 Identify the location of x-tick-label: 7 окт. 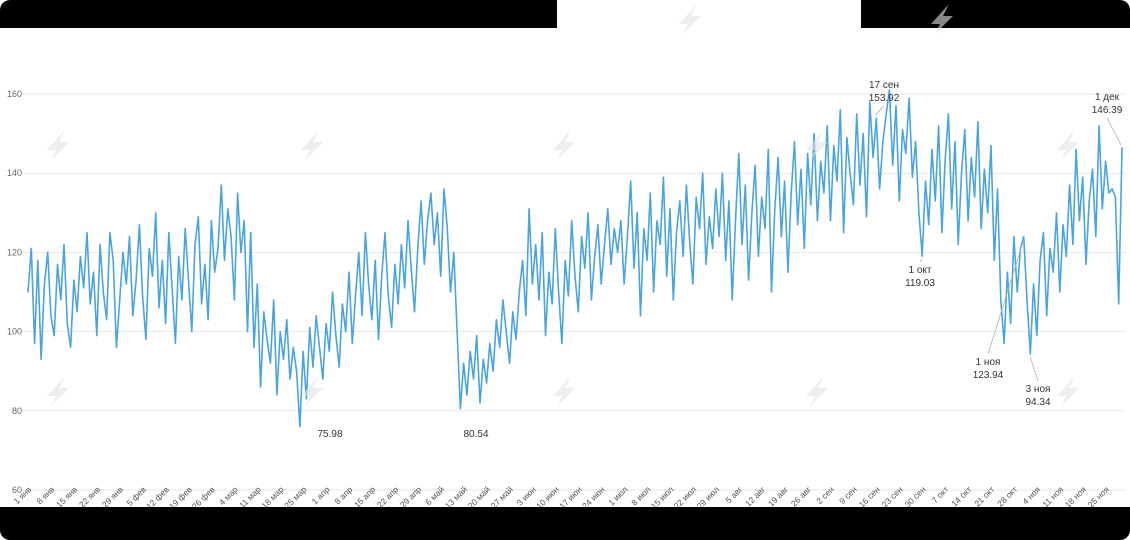
(940, 494).